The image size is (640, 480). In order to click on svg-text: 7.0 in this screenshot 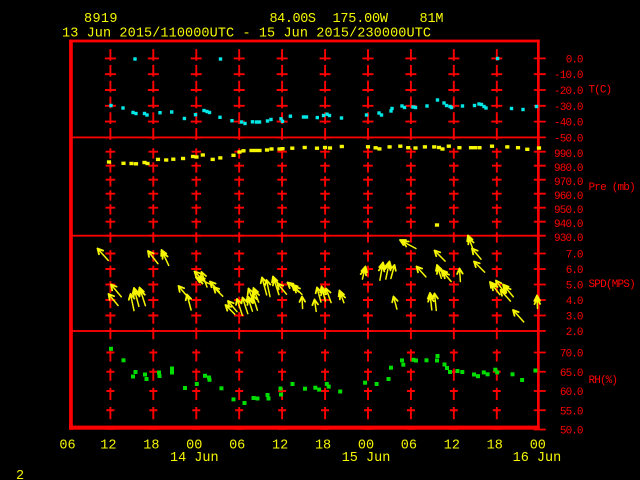, I will do `click(575, 256)`.